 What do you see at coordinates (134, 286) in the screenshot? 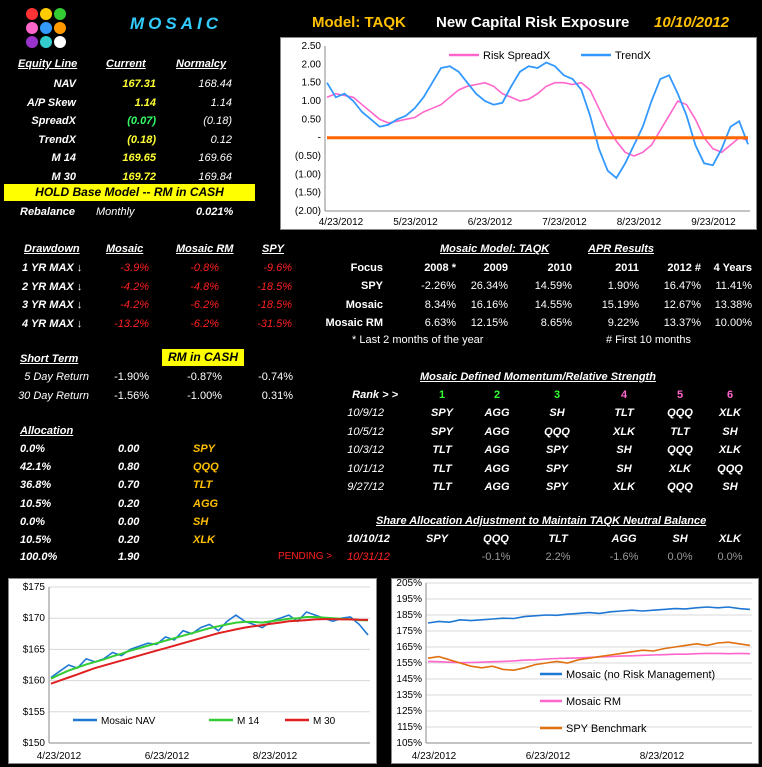
I see `drawdown-mosaic: -4.2%` at bounding box center [134, 286].